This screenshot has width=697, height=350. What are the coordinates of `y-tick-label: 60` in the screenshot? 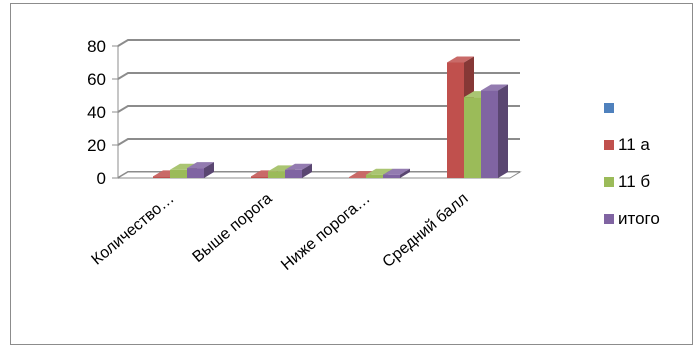 It's located at (96, 79).